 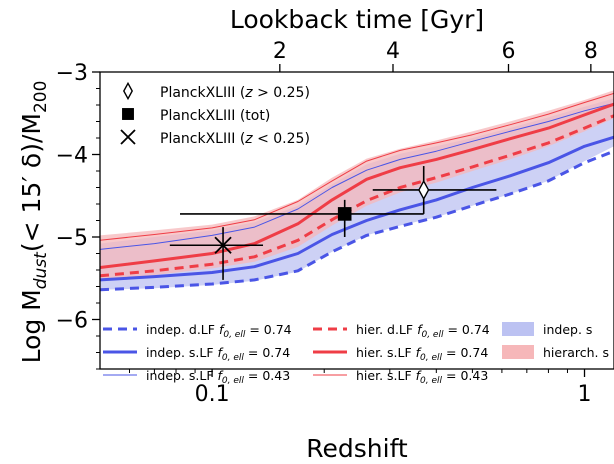 What do you see at coordinates (235, 93) in the screenshot?
I see `legend-label-0: PlanckXLIII (z > 0.25)` at bounding box center [235, 93].